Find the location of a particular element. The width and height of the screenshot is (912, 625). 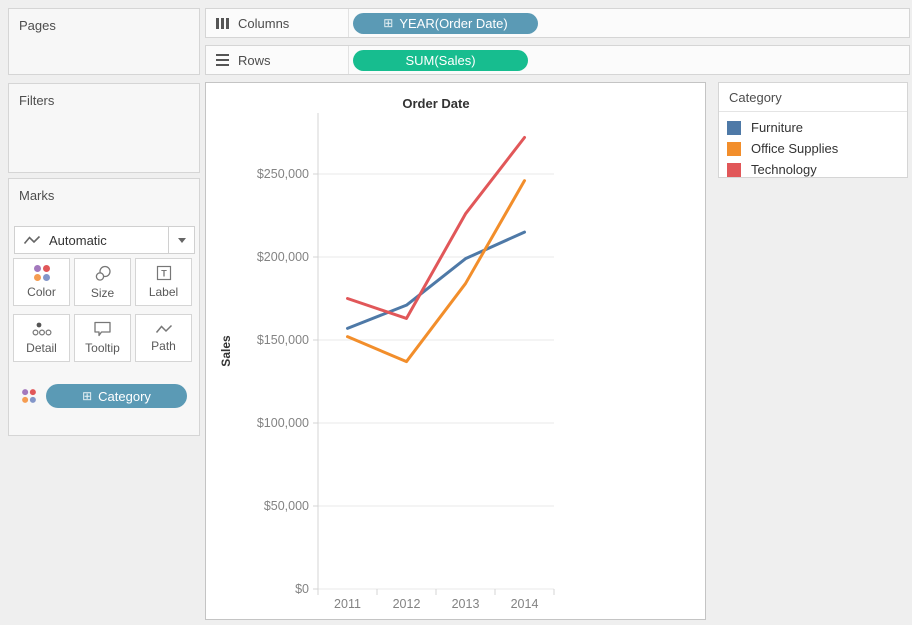

mark-type-value: Automatic is located at coordinates (78, 240).